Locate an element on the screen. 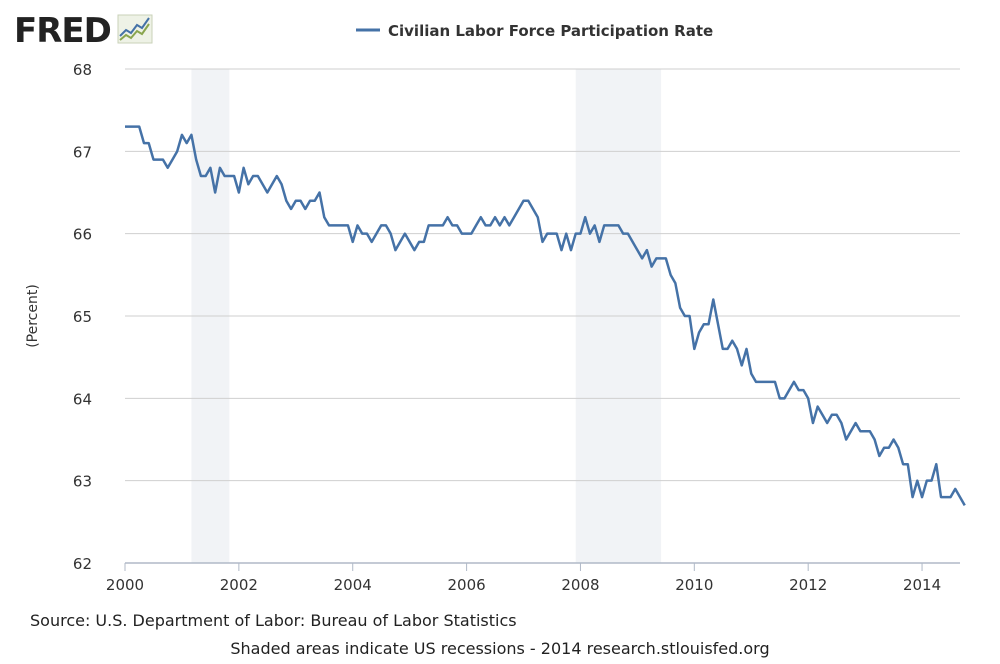  y-tick-label: 65 is located at coordinates (82, 317).